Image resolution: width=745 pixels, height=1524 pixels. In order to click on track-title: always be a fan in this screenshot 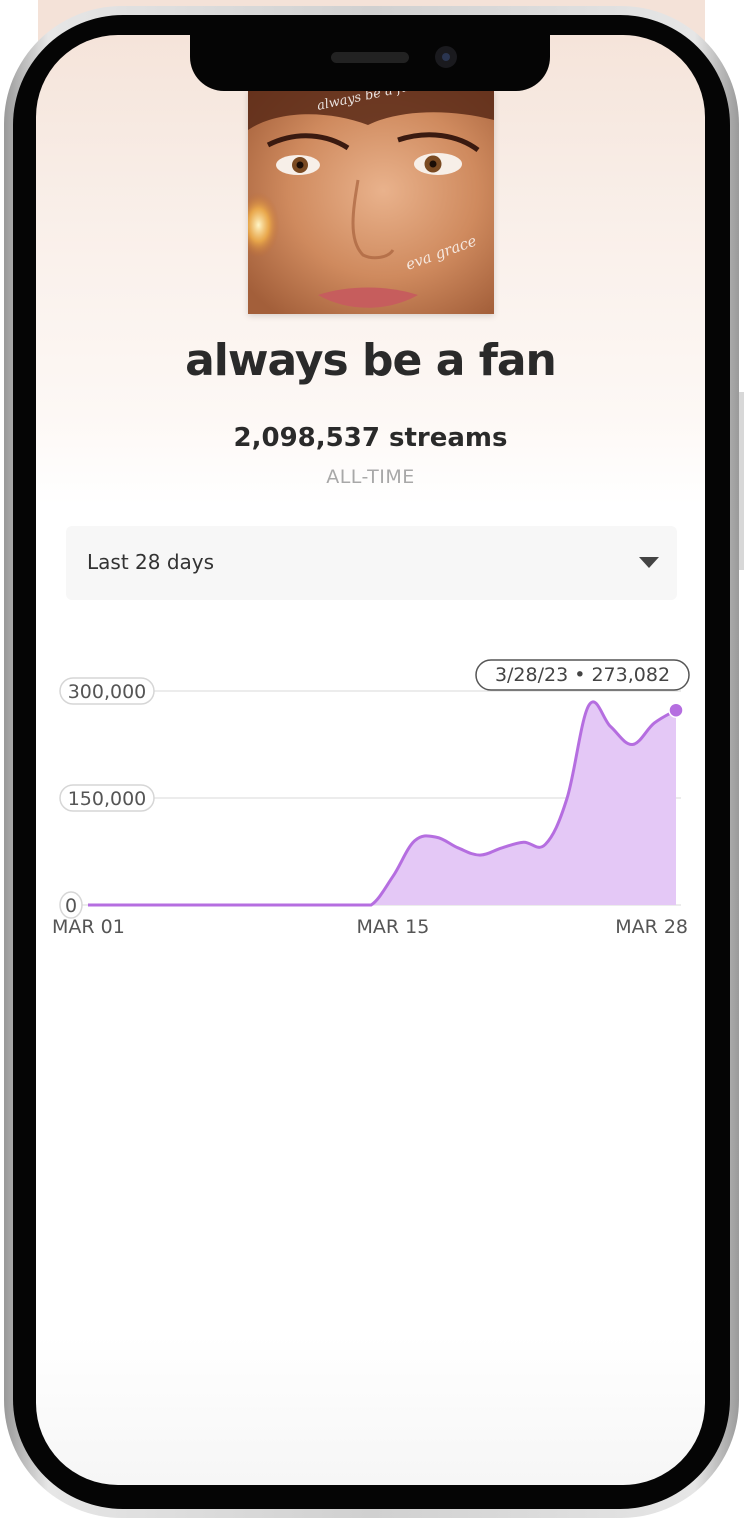, I will do `click(371, 360)`.